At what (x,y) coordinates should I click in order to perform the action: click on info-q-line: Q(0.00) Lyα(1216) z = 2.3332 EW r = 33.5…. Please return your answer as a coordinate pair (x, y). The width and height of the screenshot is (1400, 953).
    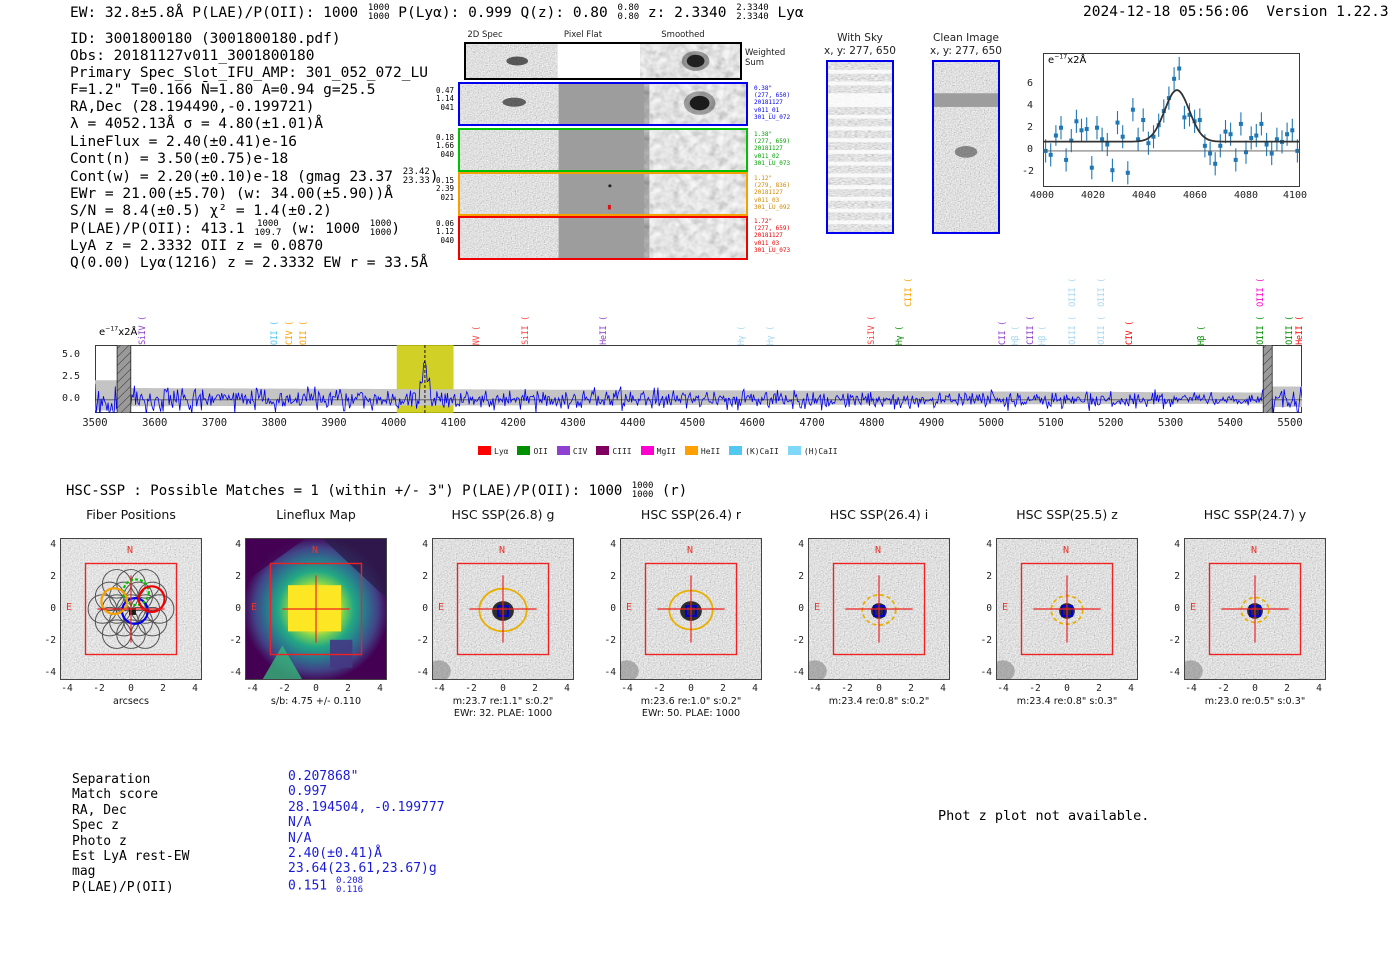
    Looking at the image, I should click on (249, 263).